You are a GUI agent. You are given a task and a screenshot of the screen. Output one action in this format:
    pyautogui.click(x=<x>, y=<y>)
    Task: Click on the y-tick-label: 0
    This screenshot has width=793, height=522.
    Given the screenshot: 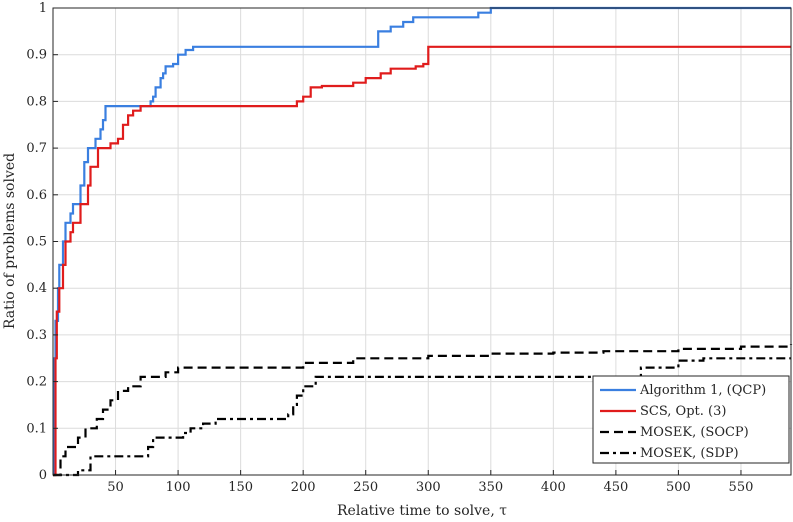 What is the action you would take?
    pyautogui.click(x=43, y=475)
    